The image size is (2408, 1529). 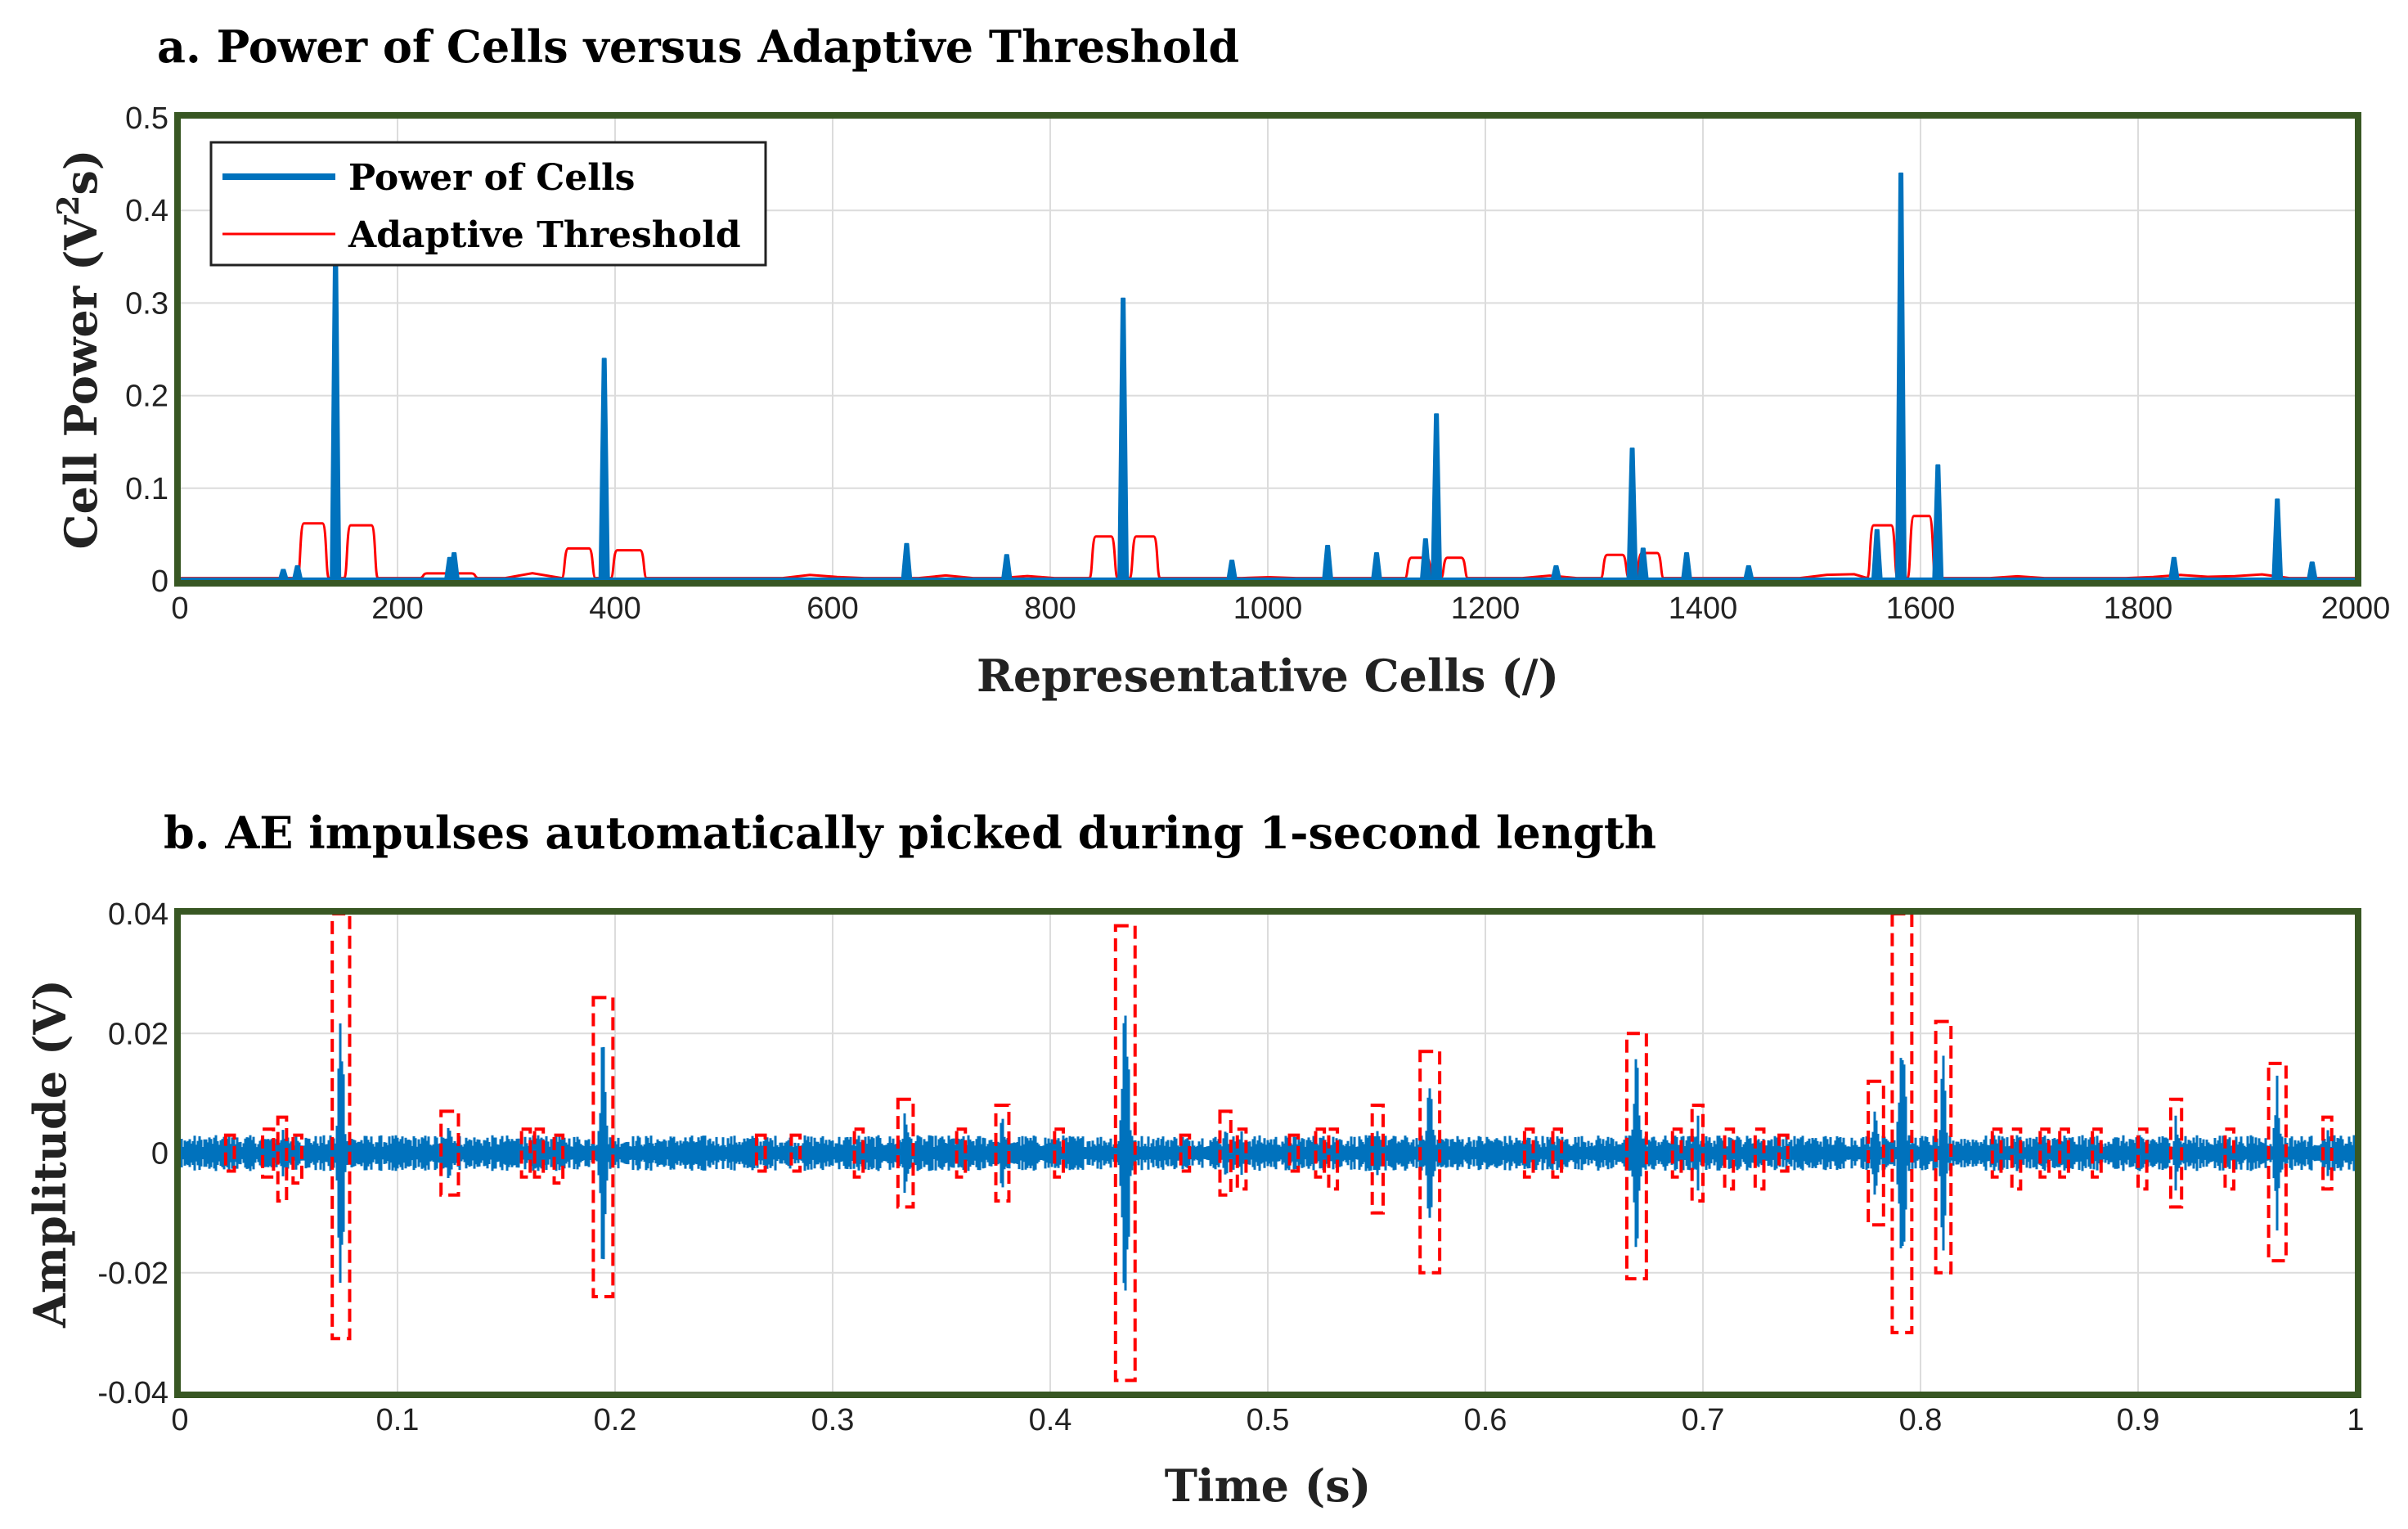 What do you see at coordinates (132, 1274) in the screenshot?
I see `panel-b-ytick-label: -0.02` at bounding box center [132, 1274].